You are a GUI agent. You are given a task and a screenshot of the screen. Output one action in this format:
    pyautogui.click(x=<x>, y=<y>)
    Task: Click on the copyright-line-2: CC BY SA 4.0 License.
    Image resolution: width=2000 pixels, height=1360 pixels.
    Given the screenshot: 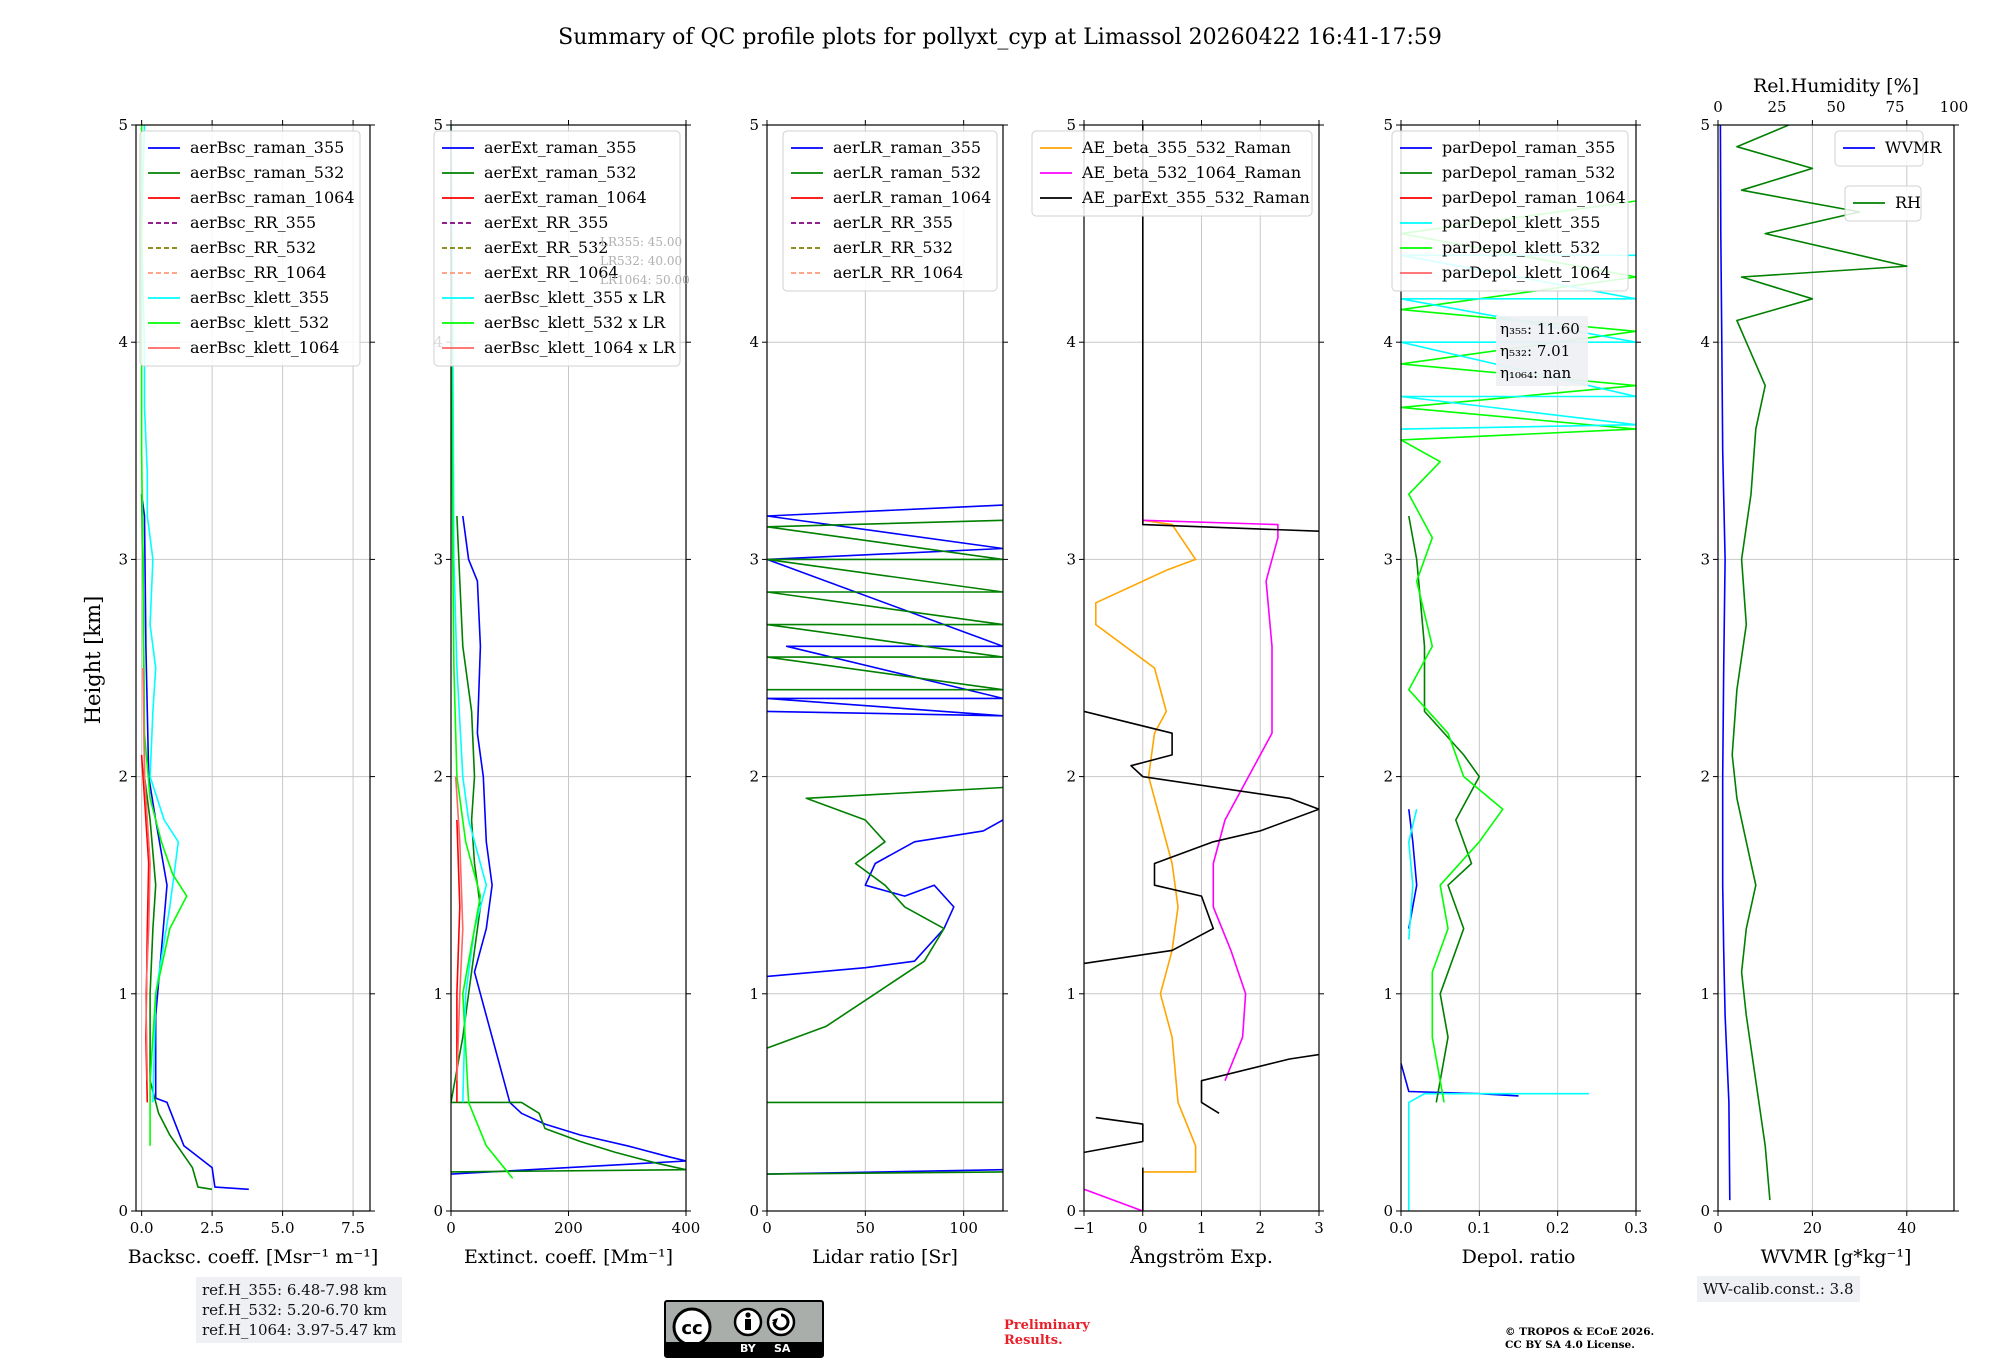 What is the action you would take?
    pyautogui.click(x=1570, y=1345)
    